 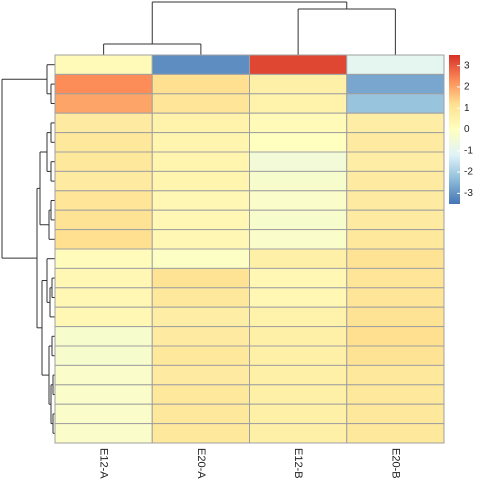 What do you see at coordinates (250, 463) in the screenshot?
I see `column-labels: E12-A E20-A E12-B E20-B` at bounding box center [250, 463].